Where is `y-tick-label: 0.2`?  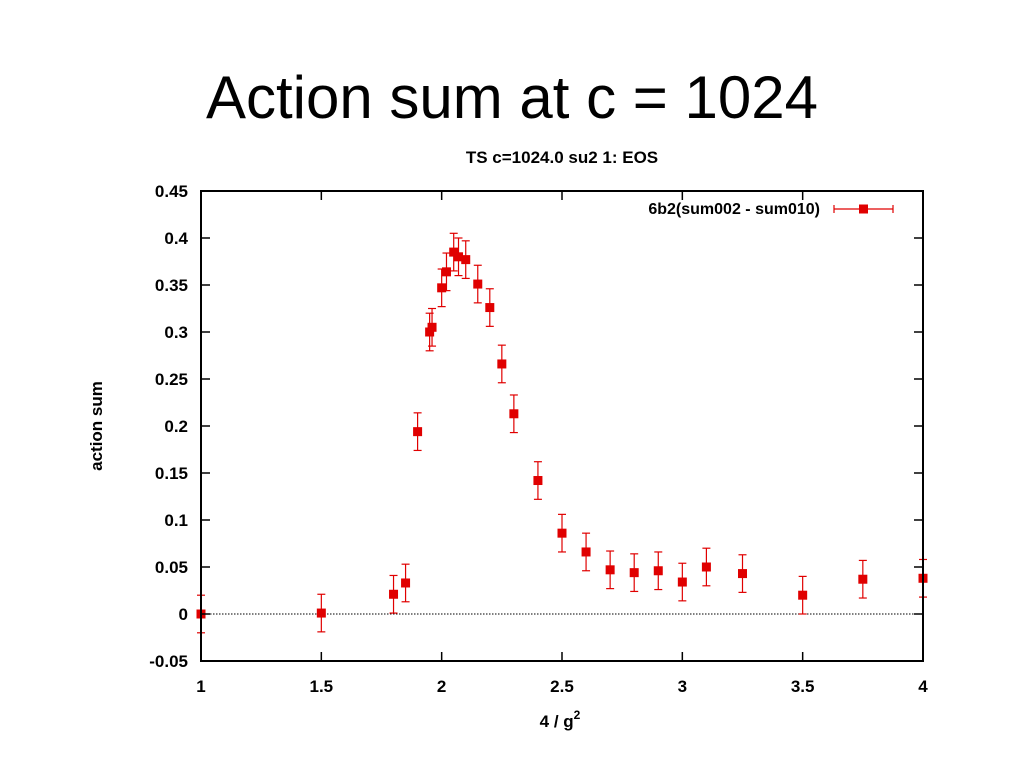
y-tick-label: 0.2 is located at coordinates (176, 426).